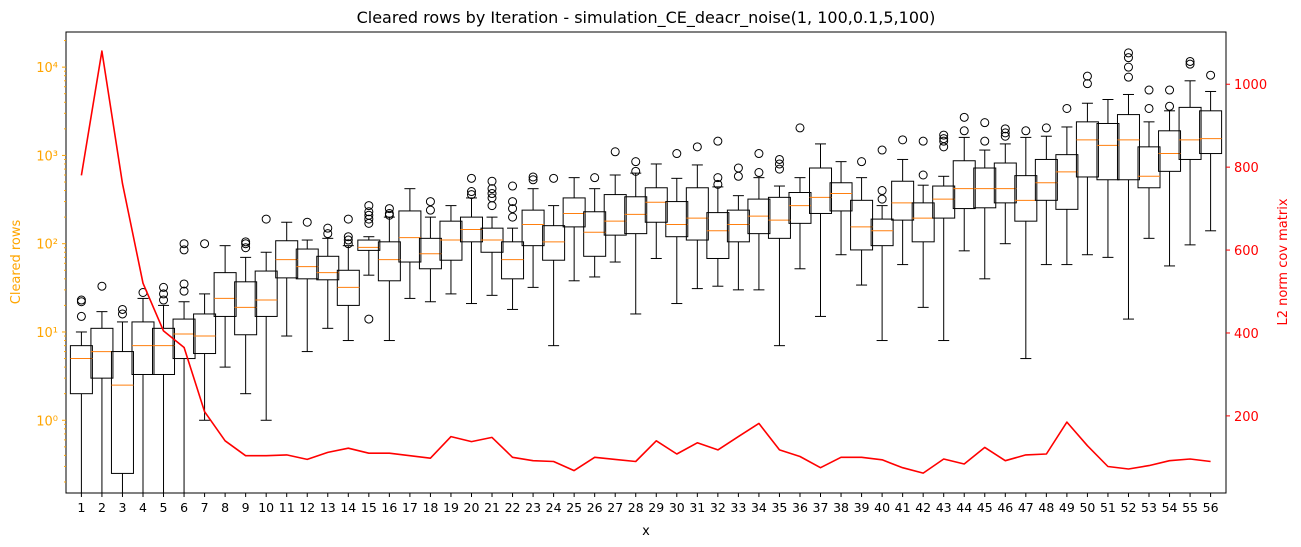 This screenshot has width=1301, height=547. What do you see at coordinates (430, 507) in the screenshot?
I see `x-tick-label: 18` at bounding box center [430, 507].